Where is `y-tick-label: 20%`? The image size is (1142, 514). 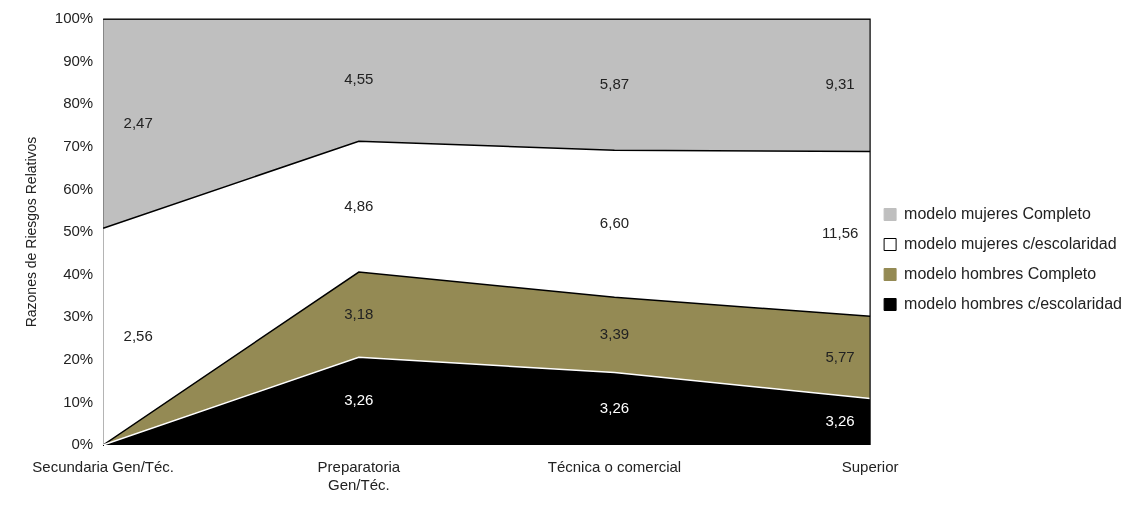
y-tick-label: 20% is located at coordinates (78, 358).